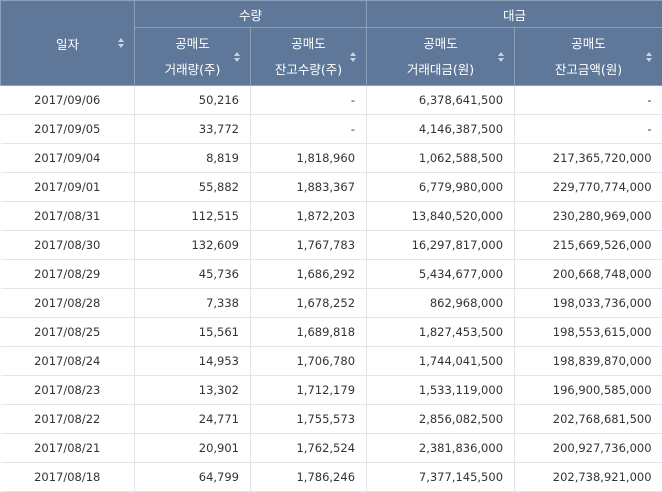 The image size is (662, 492). What do you see at coordinates (192, 419) in the screenshot?
I see `cell-short-volume: 24,771` at bounding box center [192, 419].